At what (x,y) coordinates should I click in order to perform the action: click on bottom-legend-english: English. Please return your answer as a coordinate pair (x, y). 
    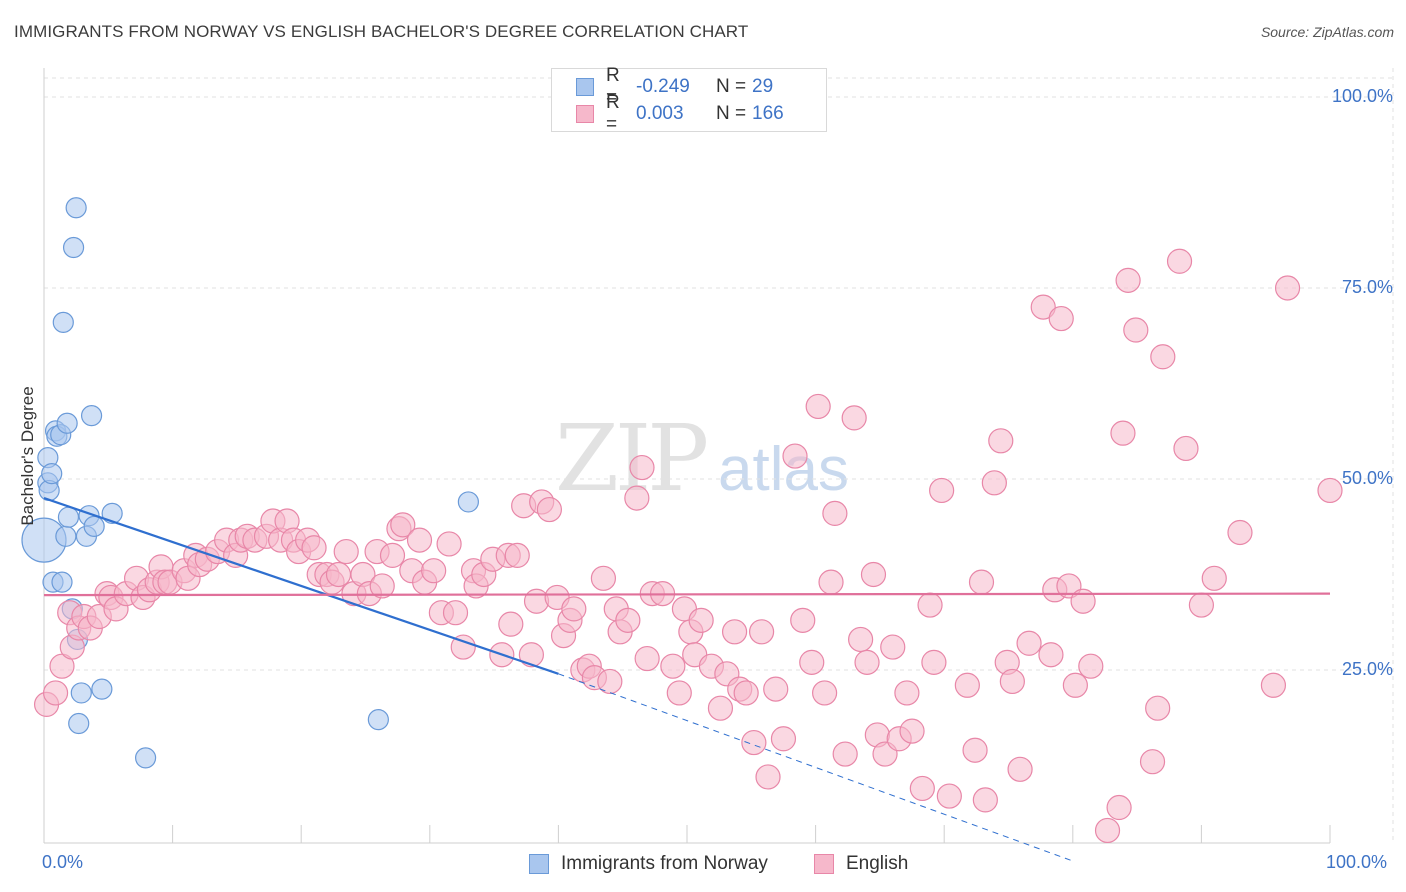
    Looking at the image, I should click on (861, 864).